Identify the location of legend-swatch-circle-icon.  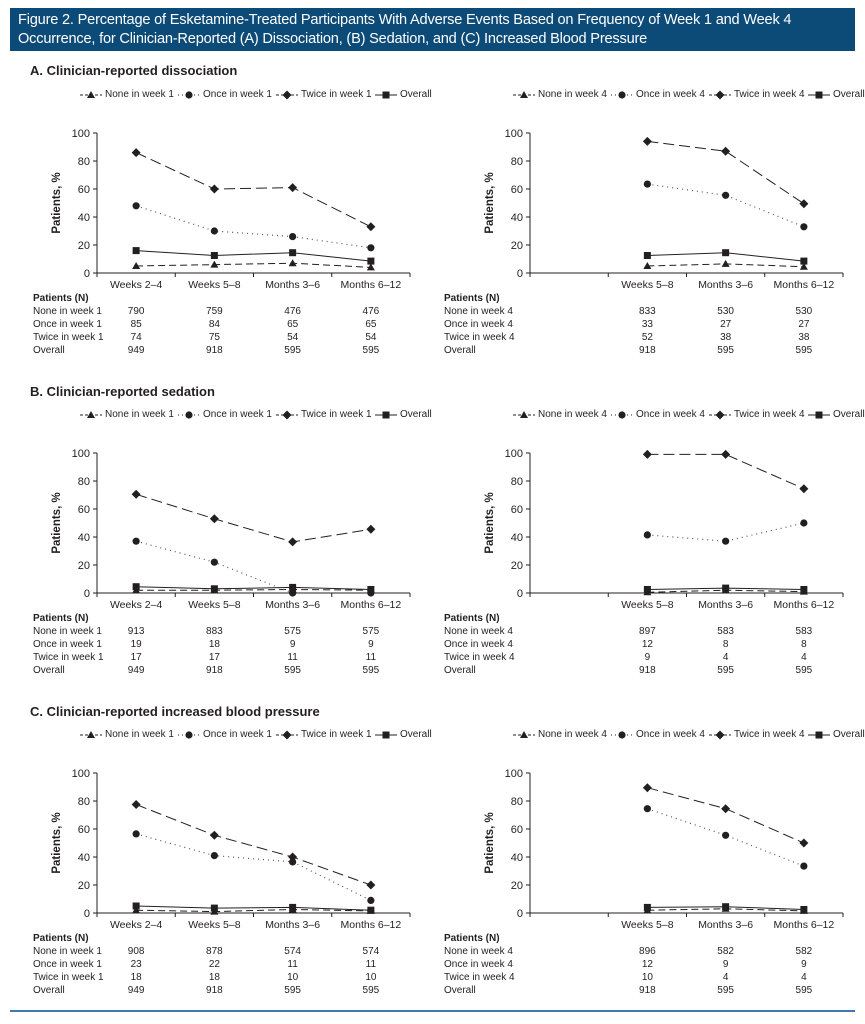
(622, 414).